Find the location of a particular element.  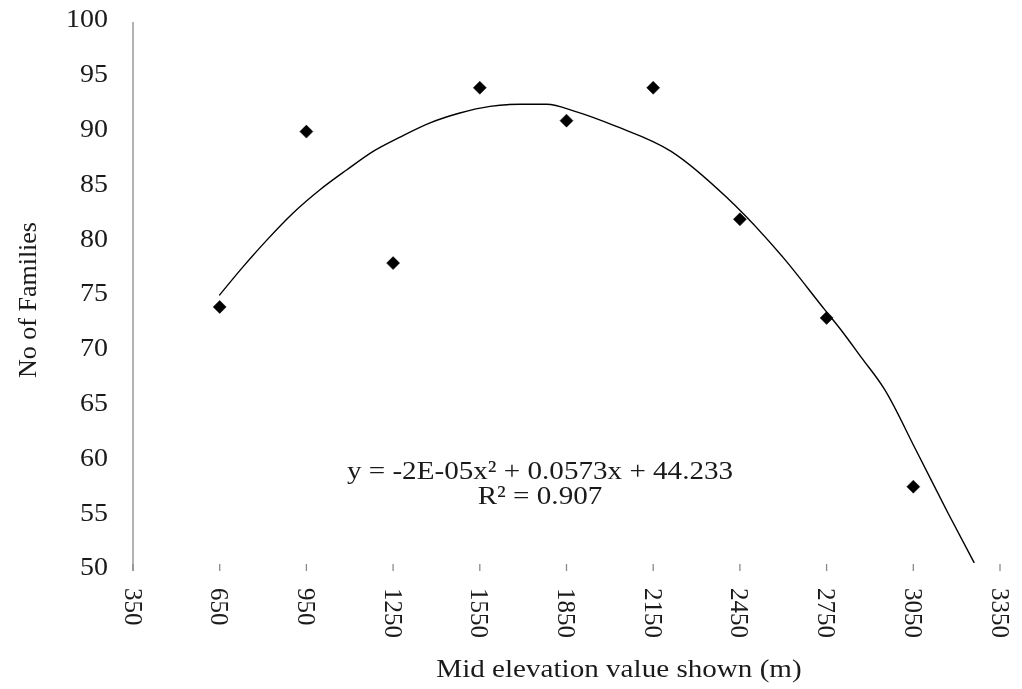

y-axis-title: No of Families is located at coordinates (27, 300).